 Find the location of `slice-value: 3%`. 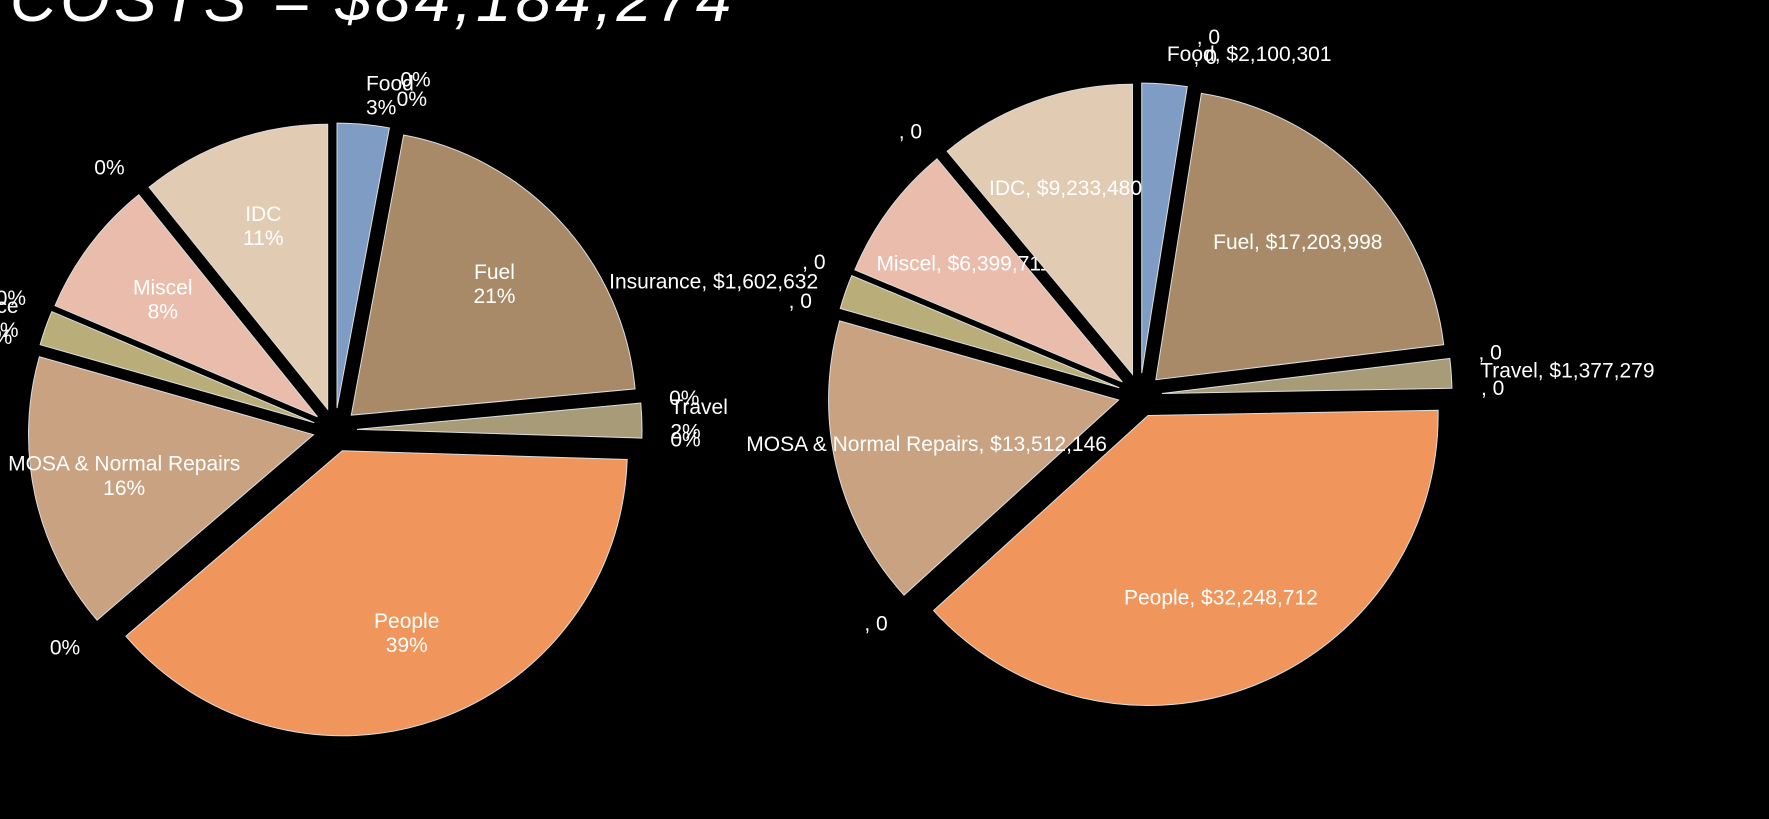

slice-value: 3% is located at coordinates (381, 107).